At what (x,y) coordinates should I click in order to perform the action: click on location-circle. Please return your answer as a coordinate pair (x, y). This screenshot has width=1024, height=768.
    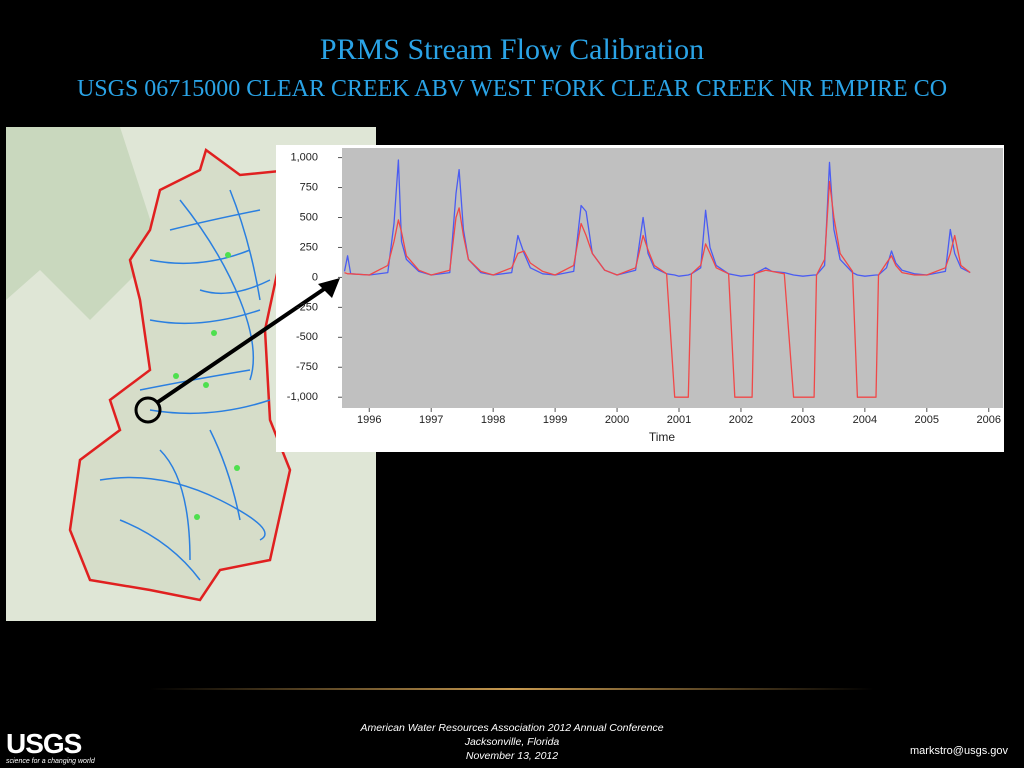
    Looking at the image, I should click on (148, 410).